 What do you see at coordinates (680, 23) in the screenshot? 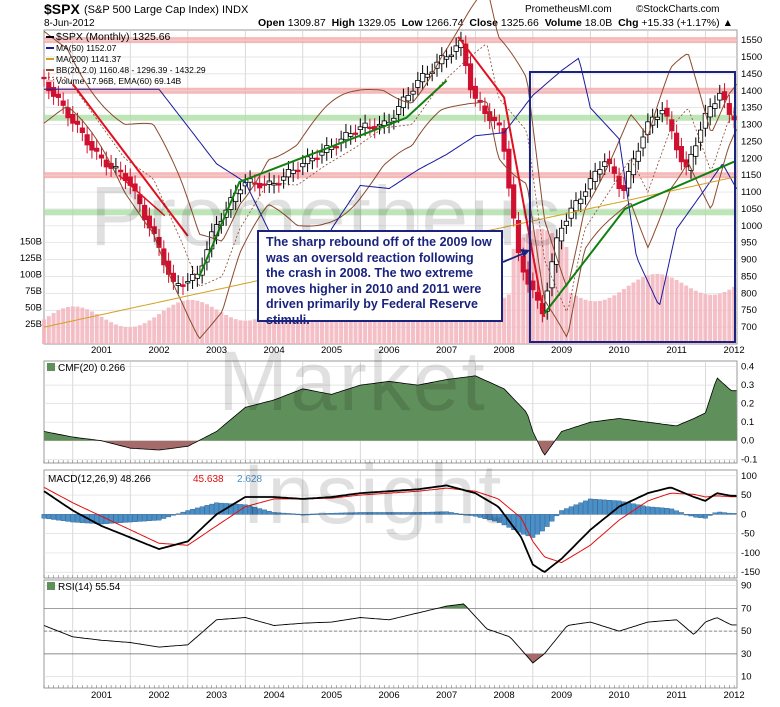
I see `chg-value: +15.33 (+1.17%)` at bounding box center [680, 23].